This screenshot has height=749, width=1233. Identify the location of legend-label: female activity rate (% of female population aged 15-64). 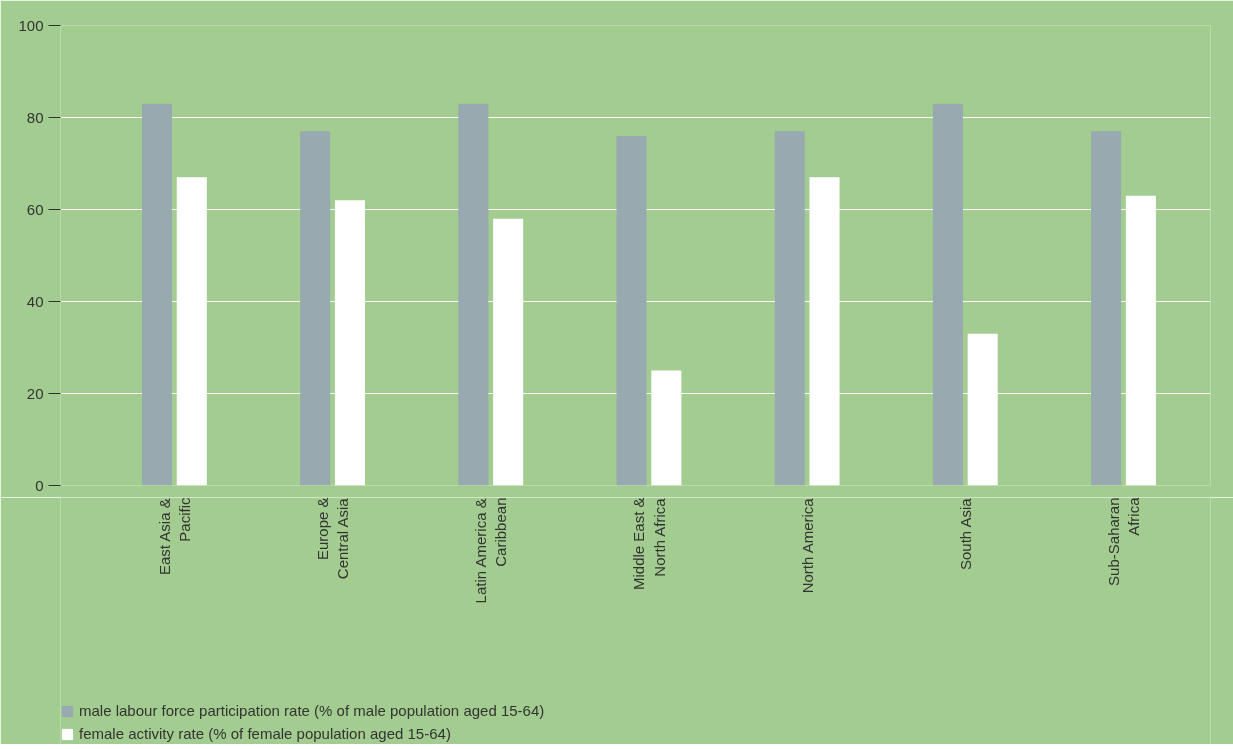
(265, 733).